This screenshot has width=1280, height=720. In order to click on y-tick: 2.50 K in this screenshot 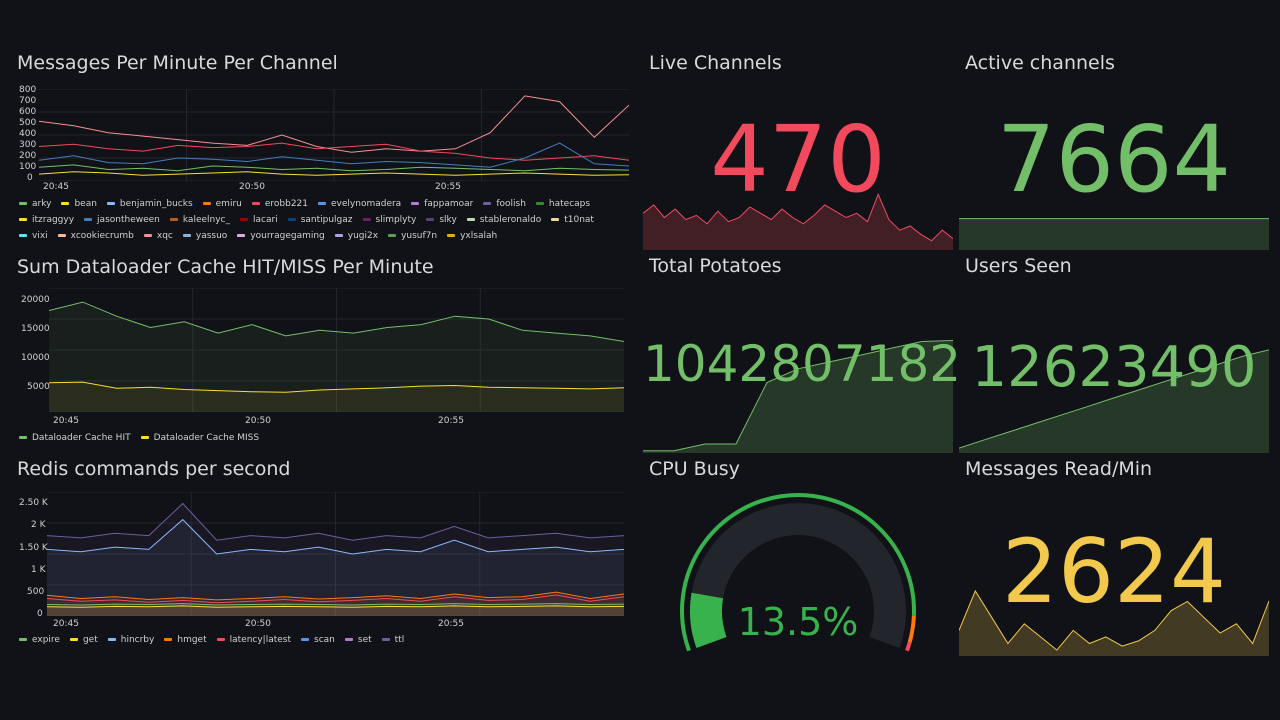, I will do `click(33, 503)`.